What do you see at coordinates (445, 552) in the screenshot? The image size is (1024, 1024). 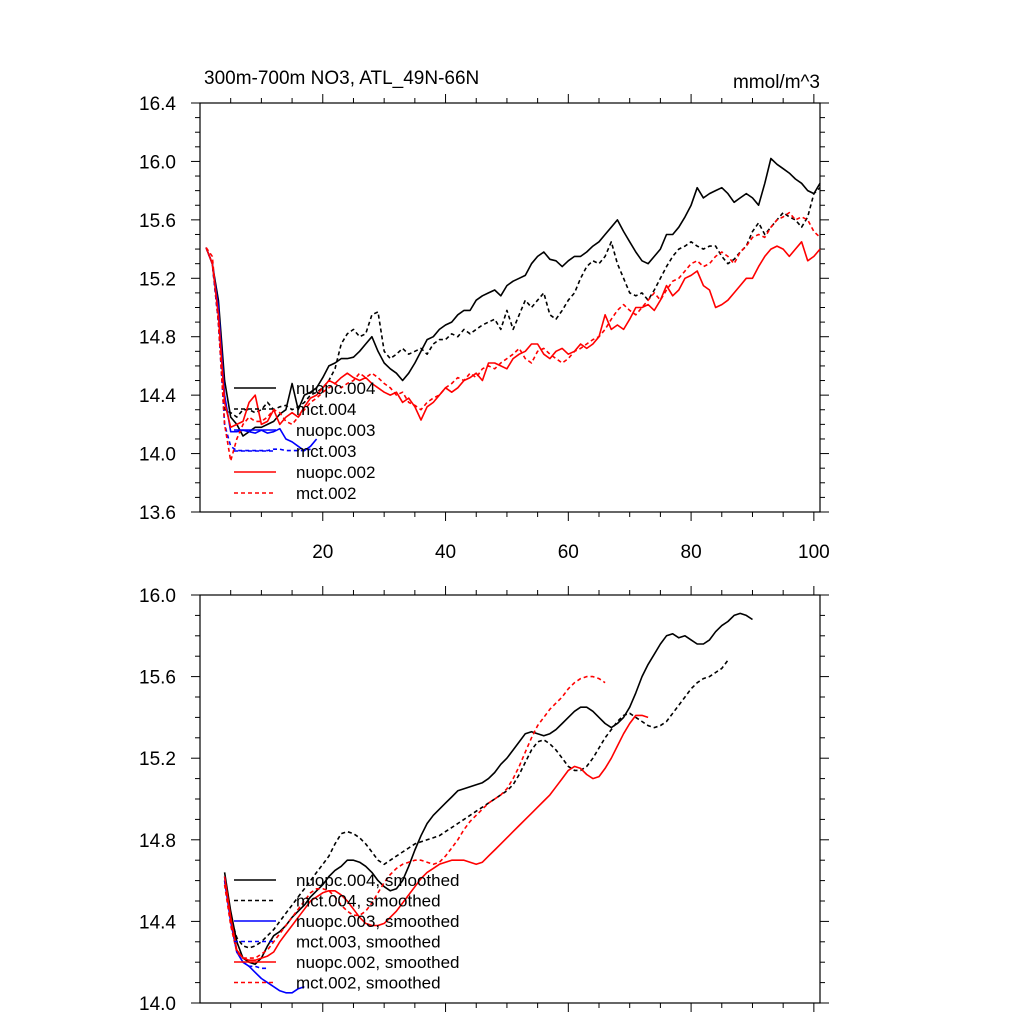 I see `panel-1-x-tick-label: 40` at bounding box center [445, 552].